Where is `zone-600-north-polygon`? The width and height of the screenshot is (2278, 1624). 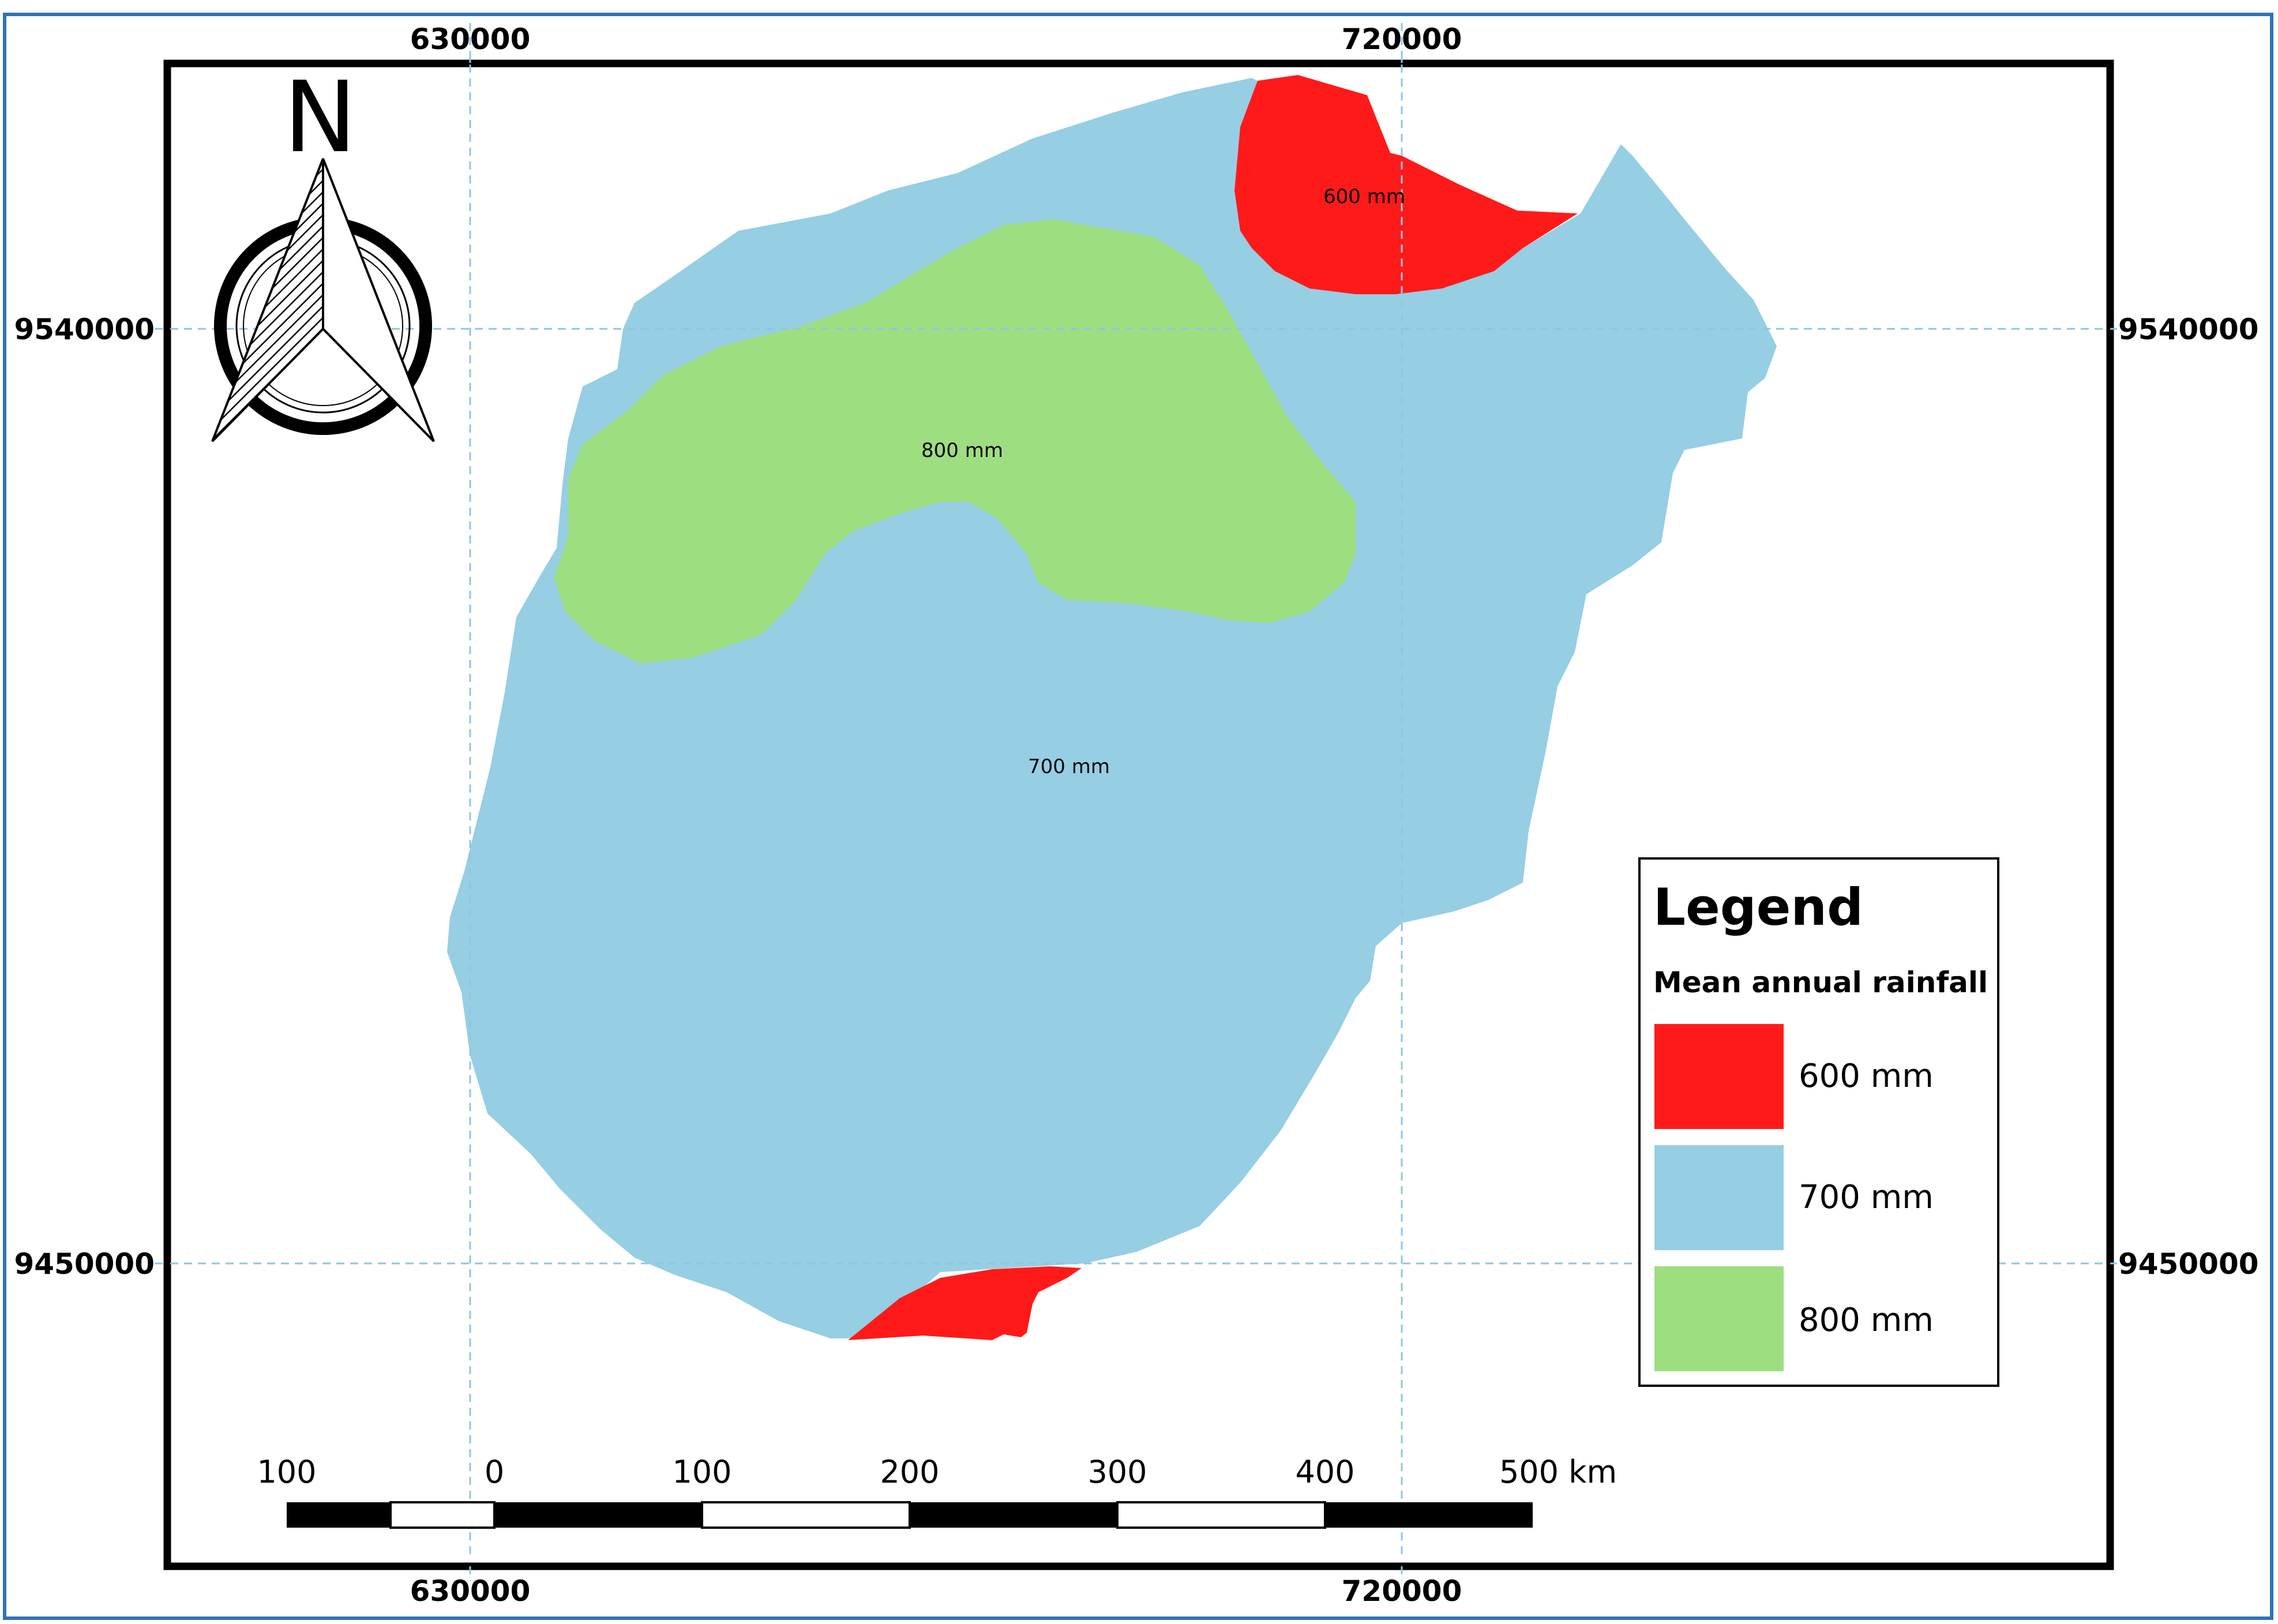 zone-600-north-polygon is located at coordinates (1406, 184).